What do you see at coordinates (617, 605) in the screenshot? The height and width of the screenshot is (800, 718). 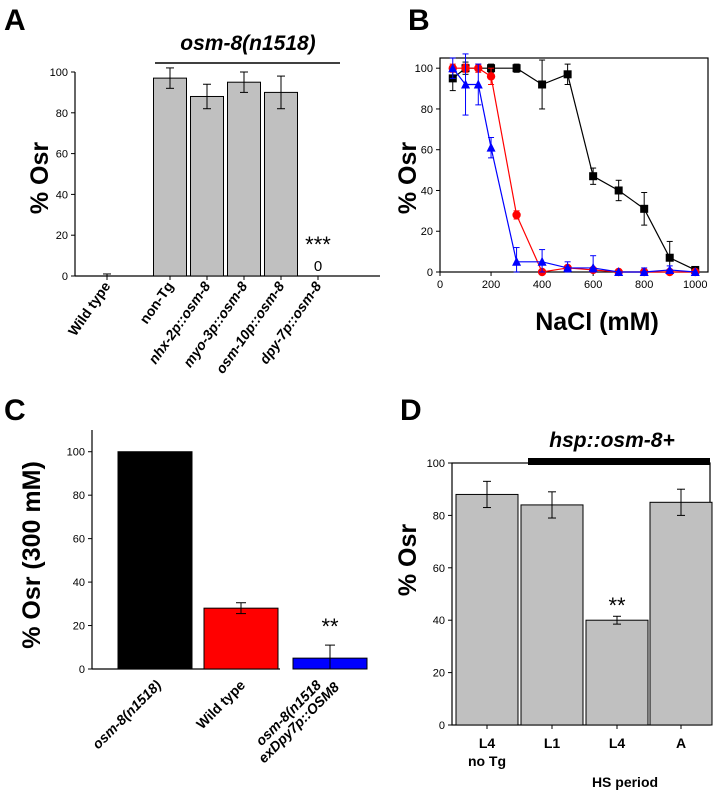 I see `panel-d-significance: **` at bounding box center [617, 605].